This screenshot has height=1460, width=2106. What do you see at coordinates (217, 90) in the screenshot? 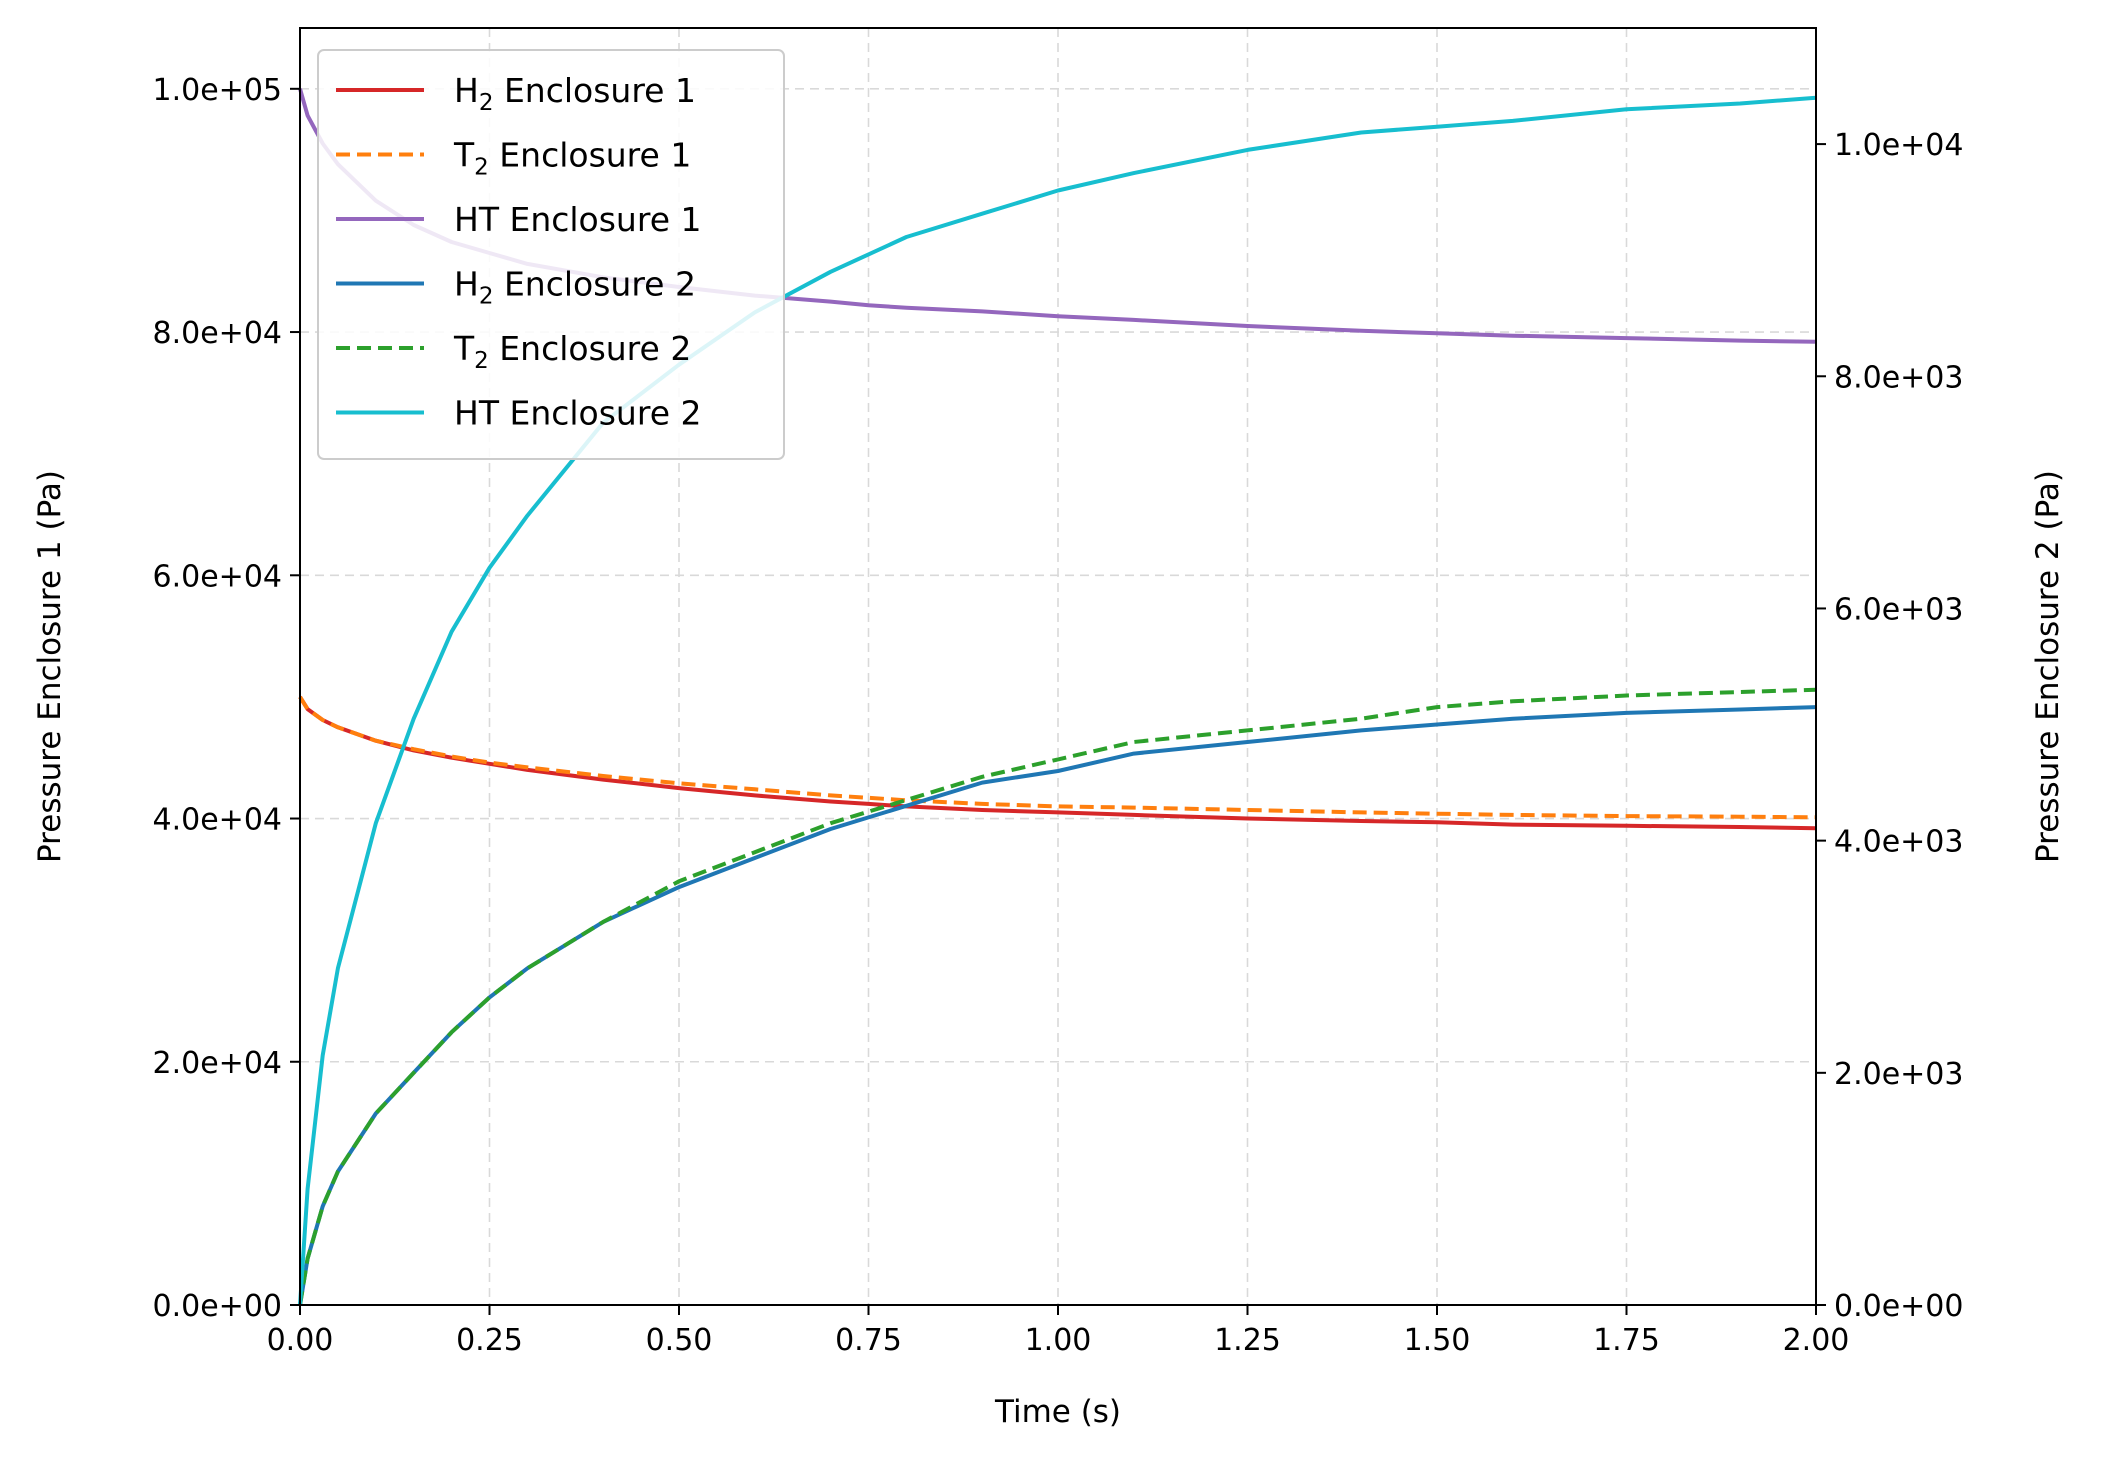
I see `y-left-tick-label: 1.0e+05` at bounding box center [217, 90].